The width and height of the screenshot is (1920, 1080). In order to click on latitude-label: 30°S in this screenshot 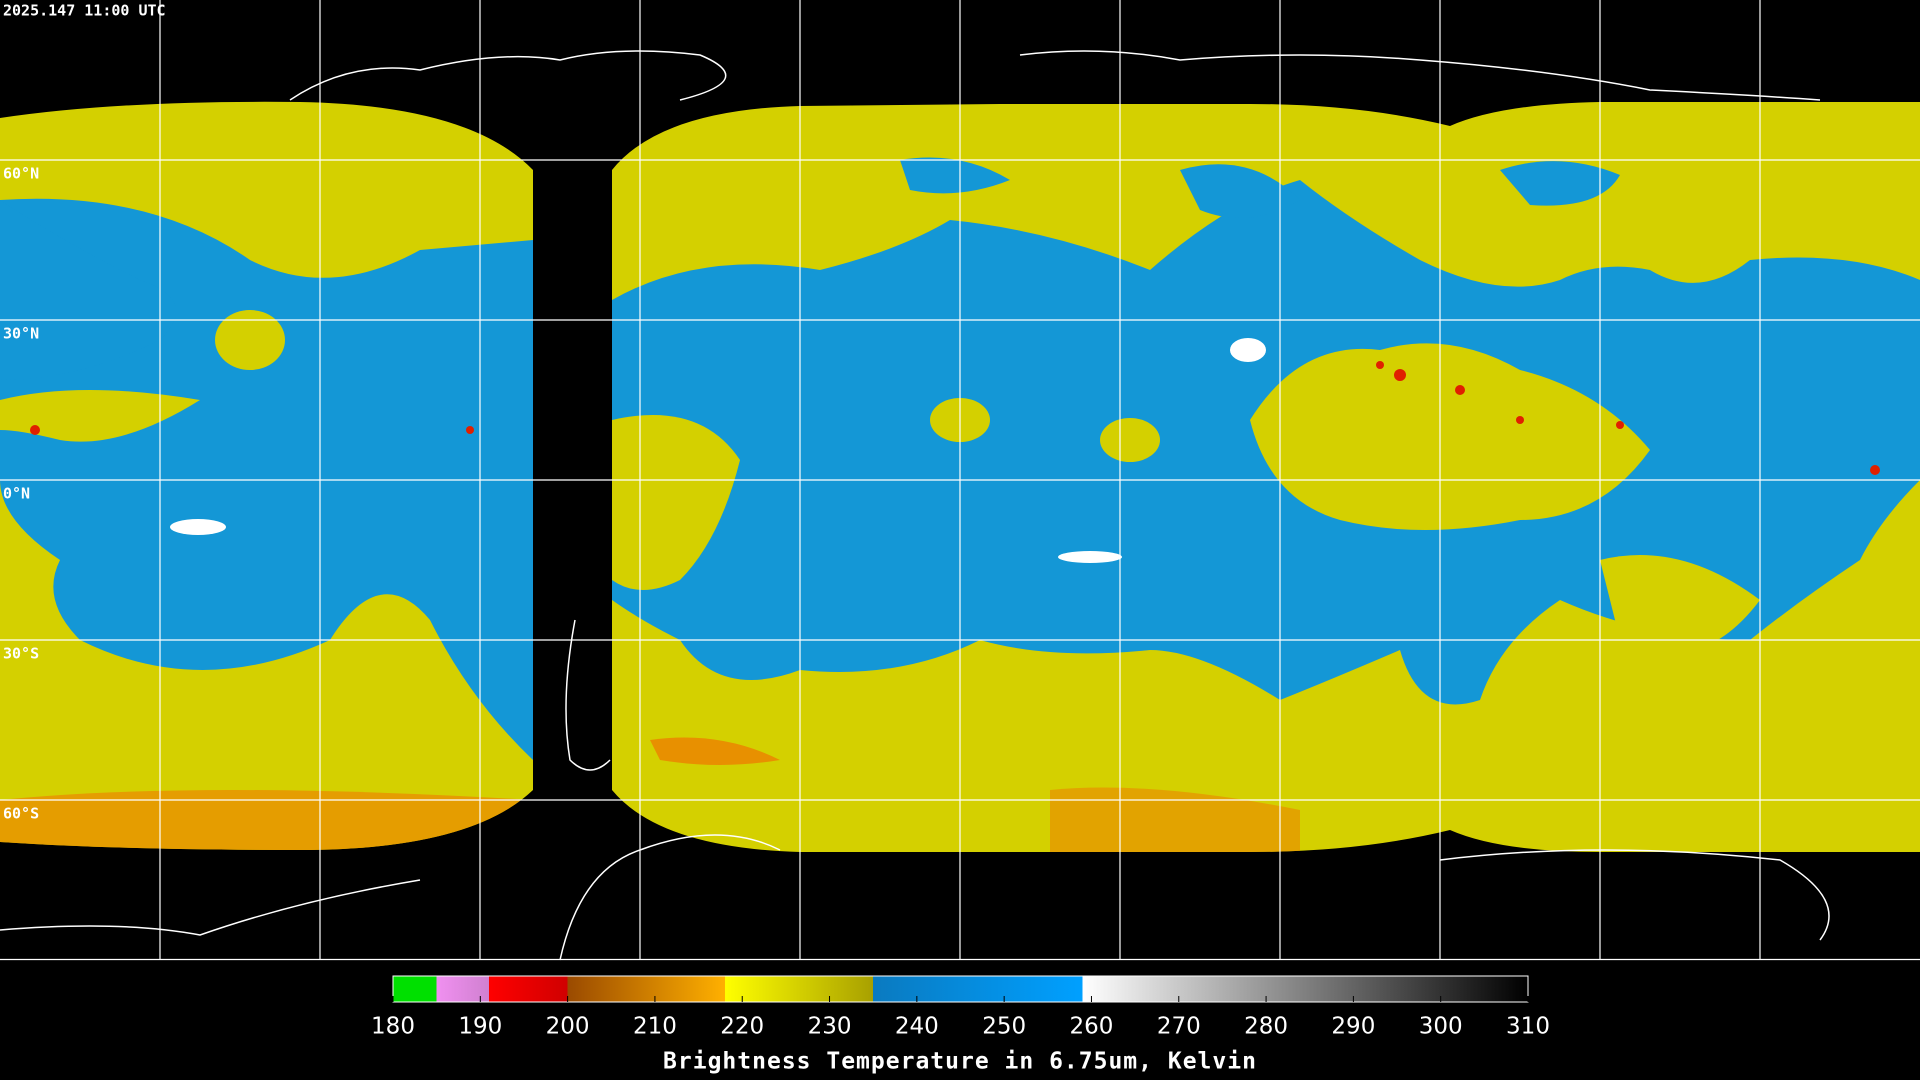, I will do `click(21, 654)`.